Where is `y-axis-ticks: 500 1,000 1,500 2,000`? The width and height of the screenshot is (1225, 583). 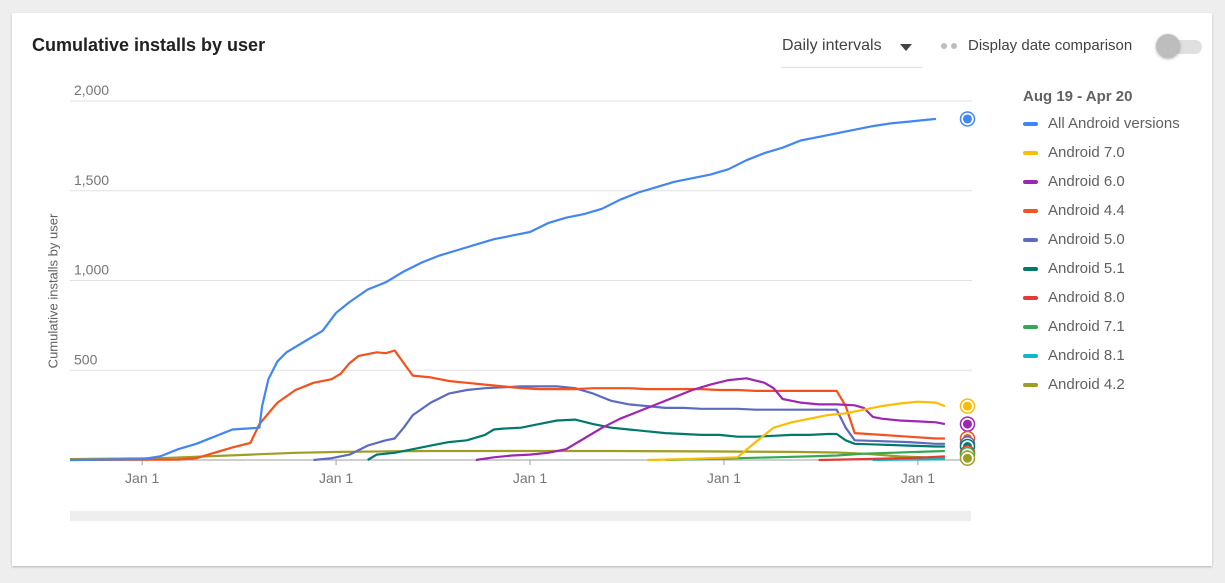
y-axis-ticks: 500 1,000 1,500 2,000 is located at coordinates (91, 224).